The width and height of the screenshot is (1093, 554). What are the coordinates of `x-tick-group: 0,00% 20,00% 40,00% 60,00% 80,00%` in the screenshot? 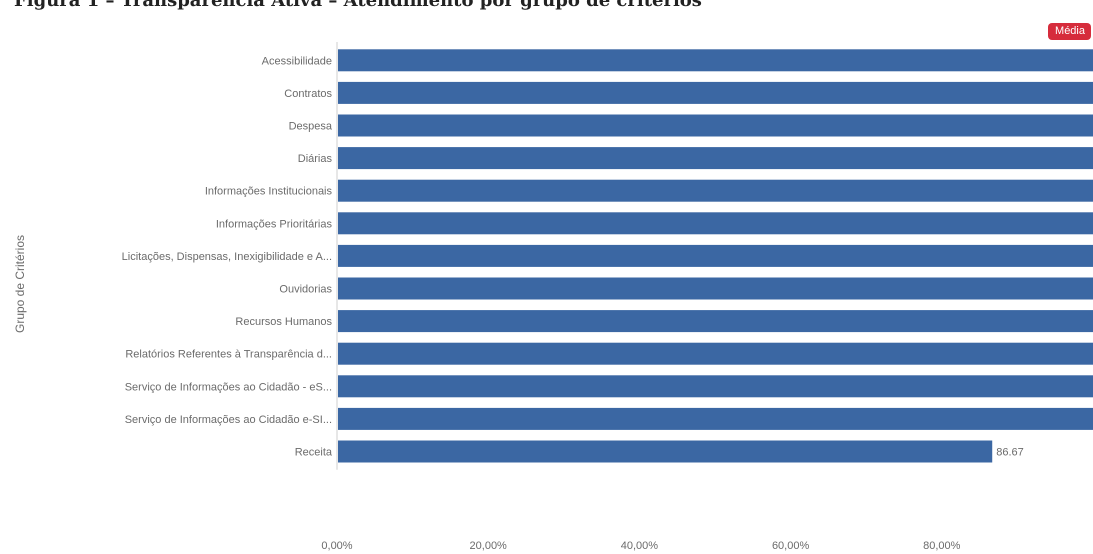 It's located at (640, 546).